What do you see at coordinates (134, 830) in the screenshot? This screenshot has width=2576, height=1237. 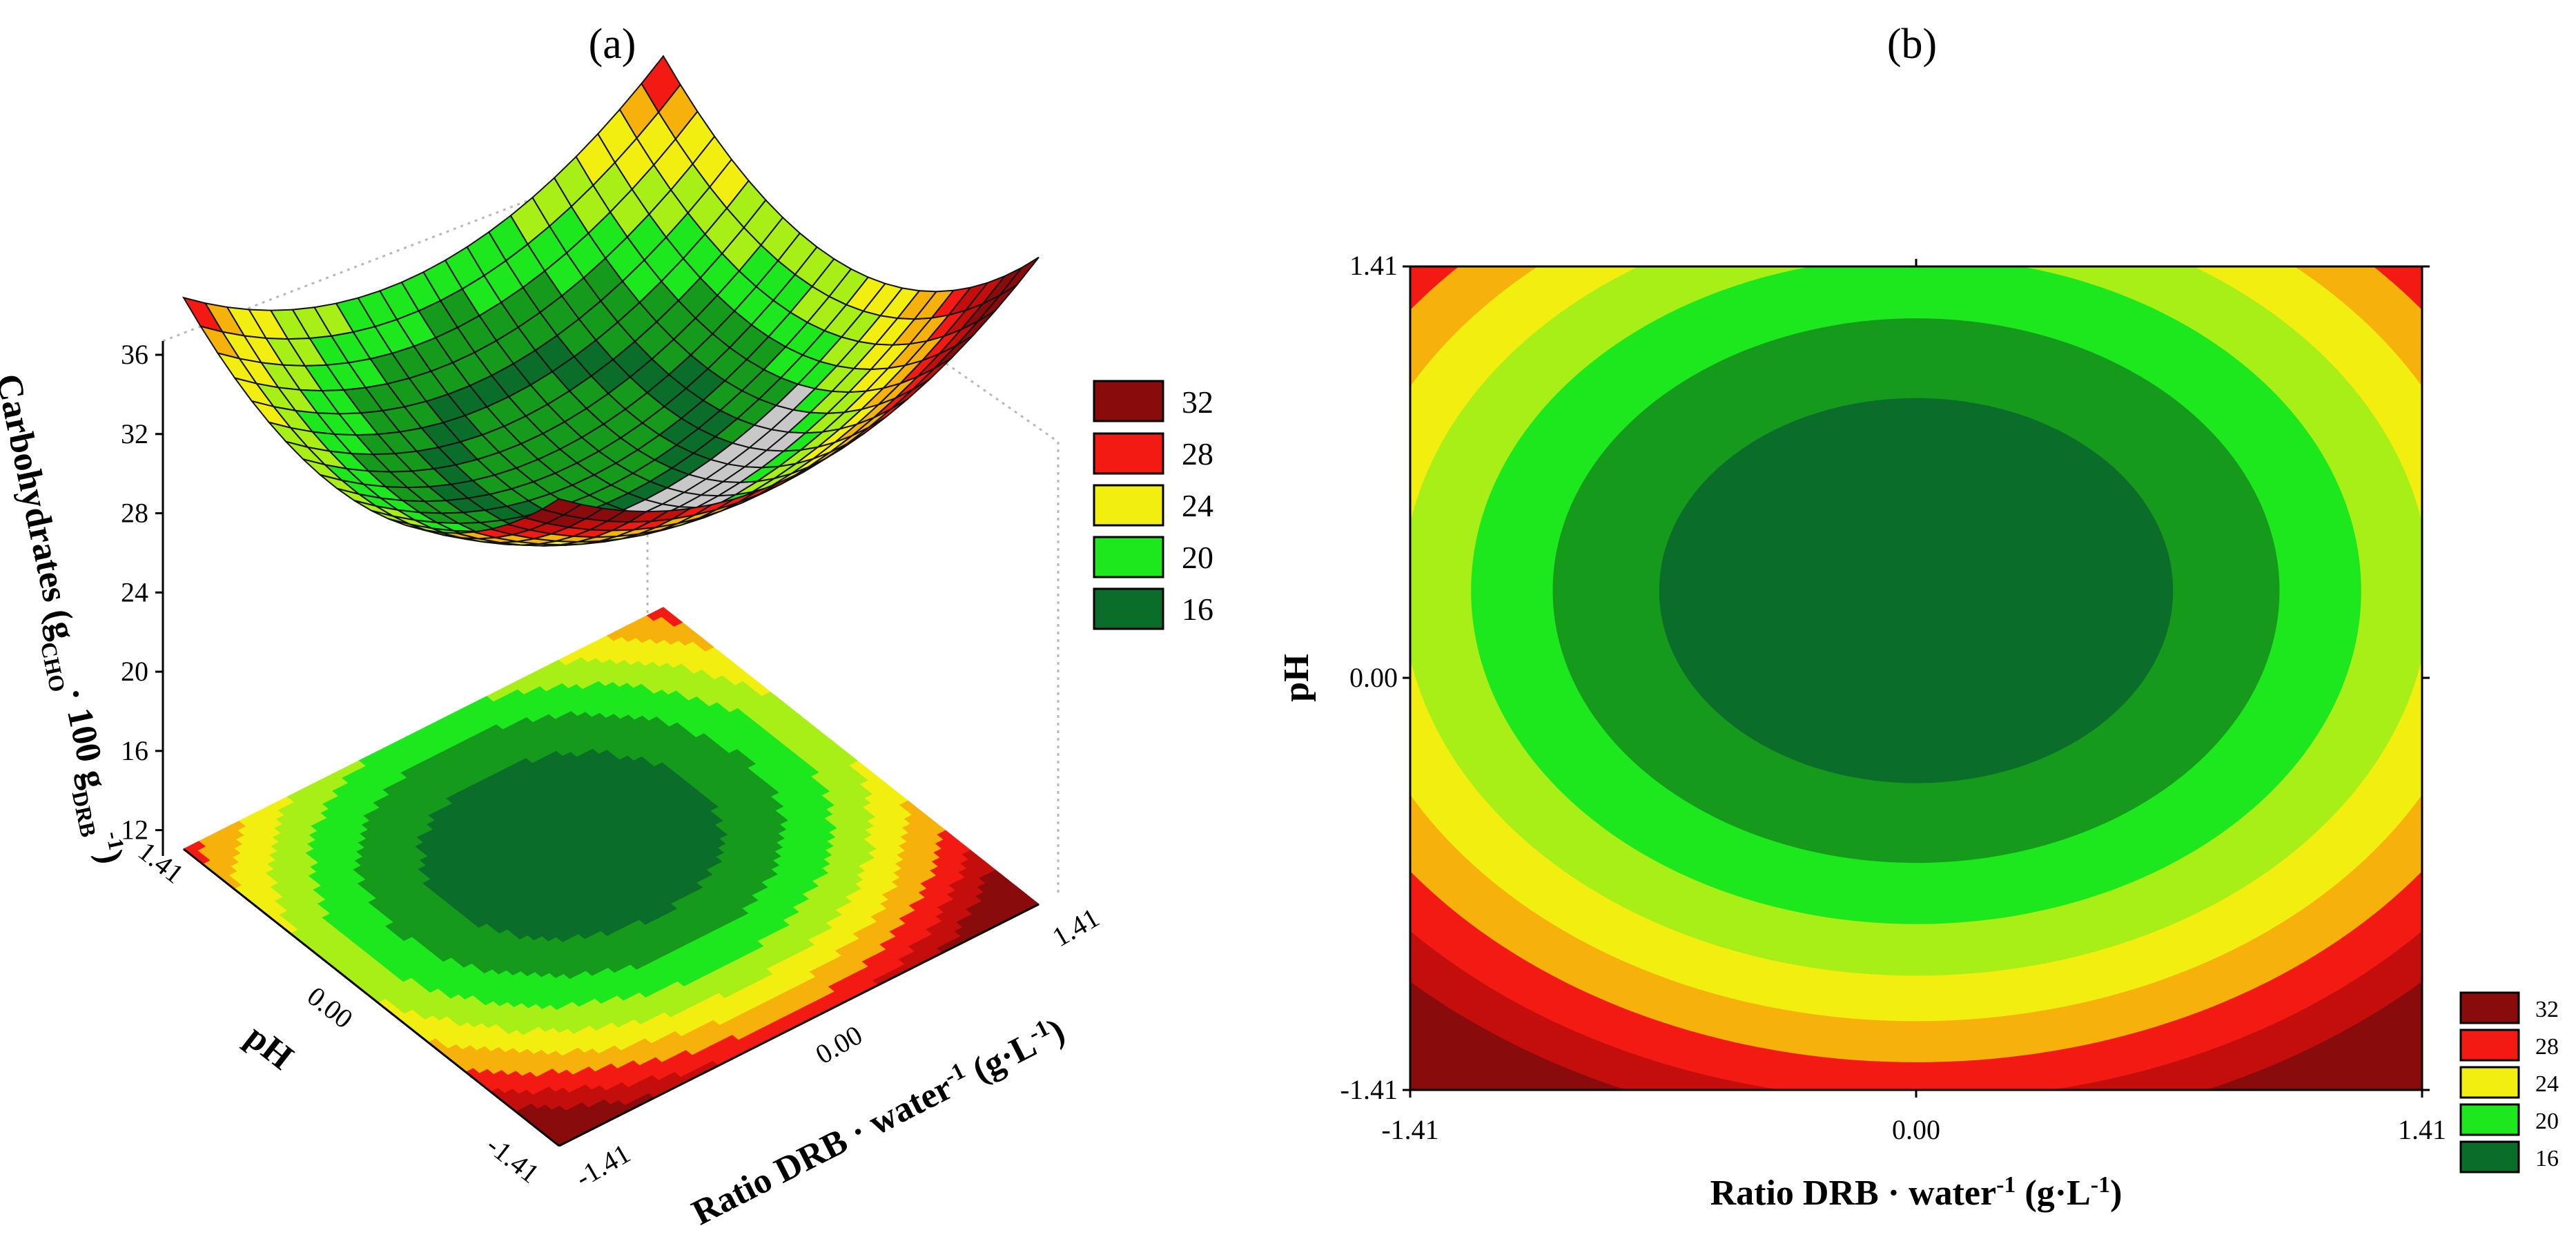 I see `chart-a-z-tick-label: 12` at bounding box center [134, 830].